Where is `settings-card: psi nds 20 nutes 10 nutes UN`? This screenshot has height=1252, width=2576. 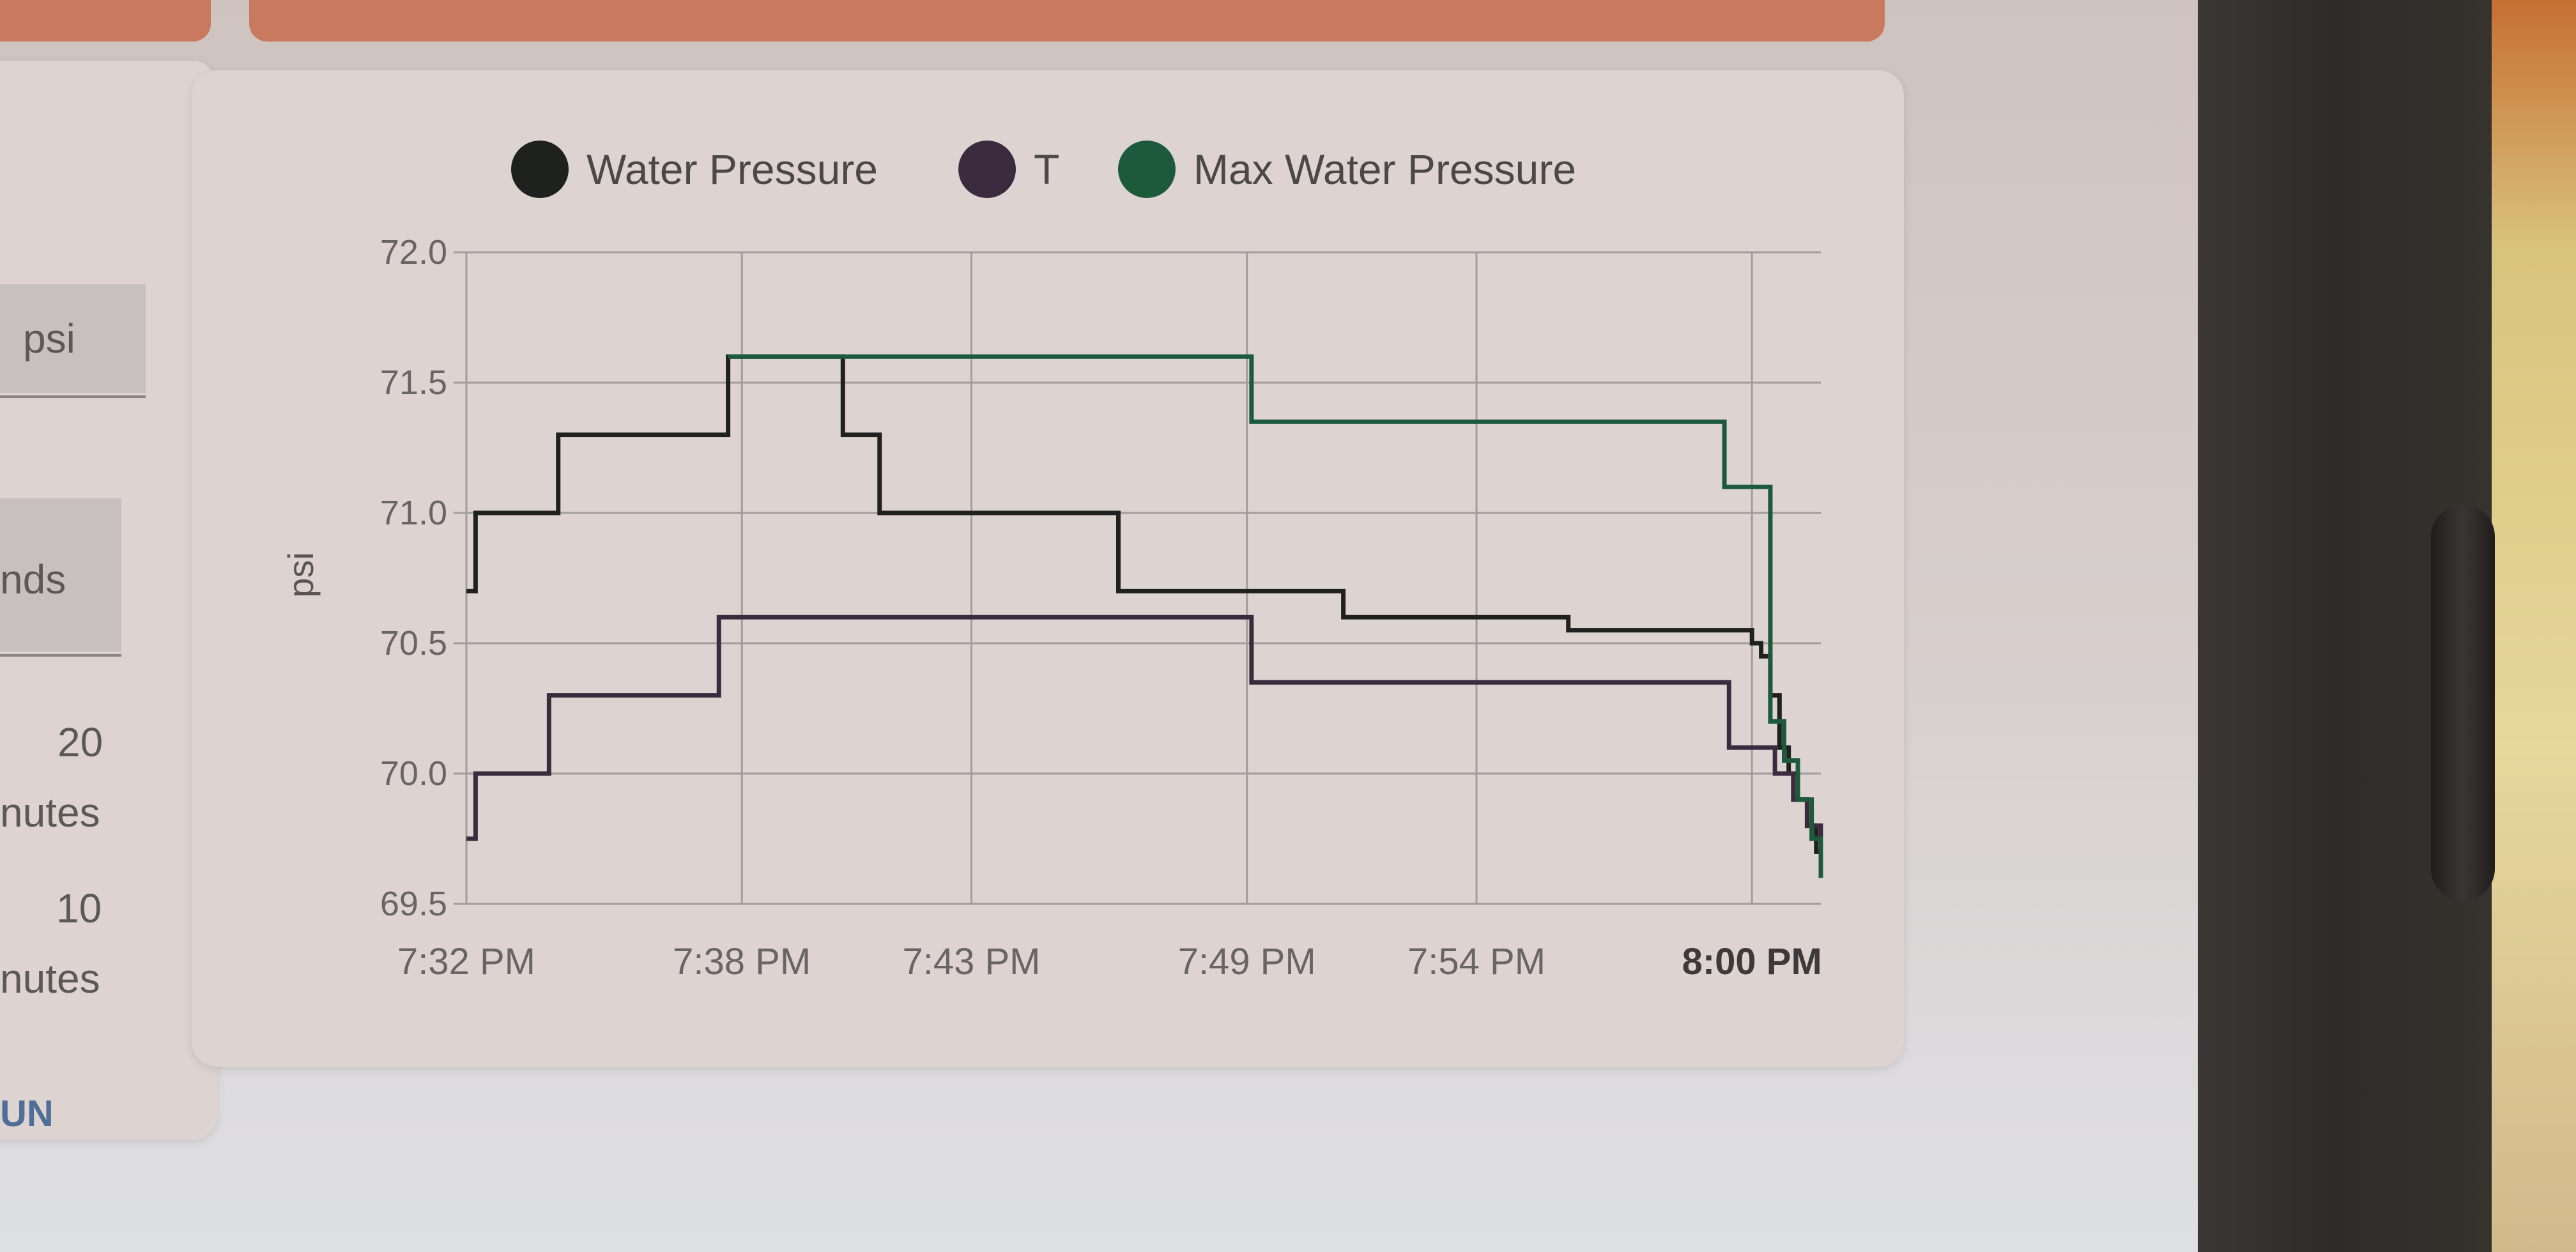
settings-card: psi nds 20 nutes 10 nutes UN is located at coordinates (108, 600).